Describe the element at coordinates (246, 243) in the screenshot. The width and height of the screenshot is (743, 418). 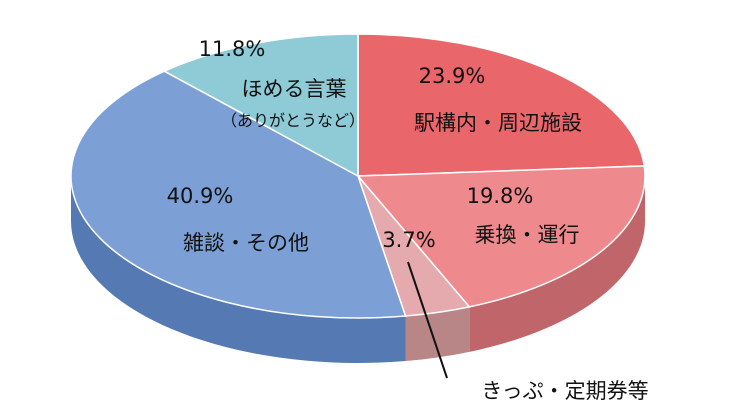
I see `slice-category-label: 雑談・その他` at that location.